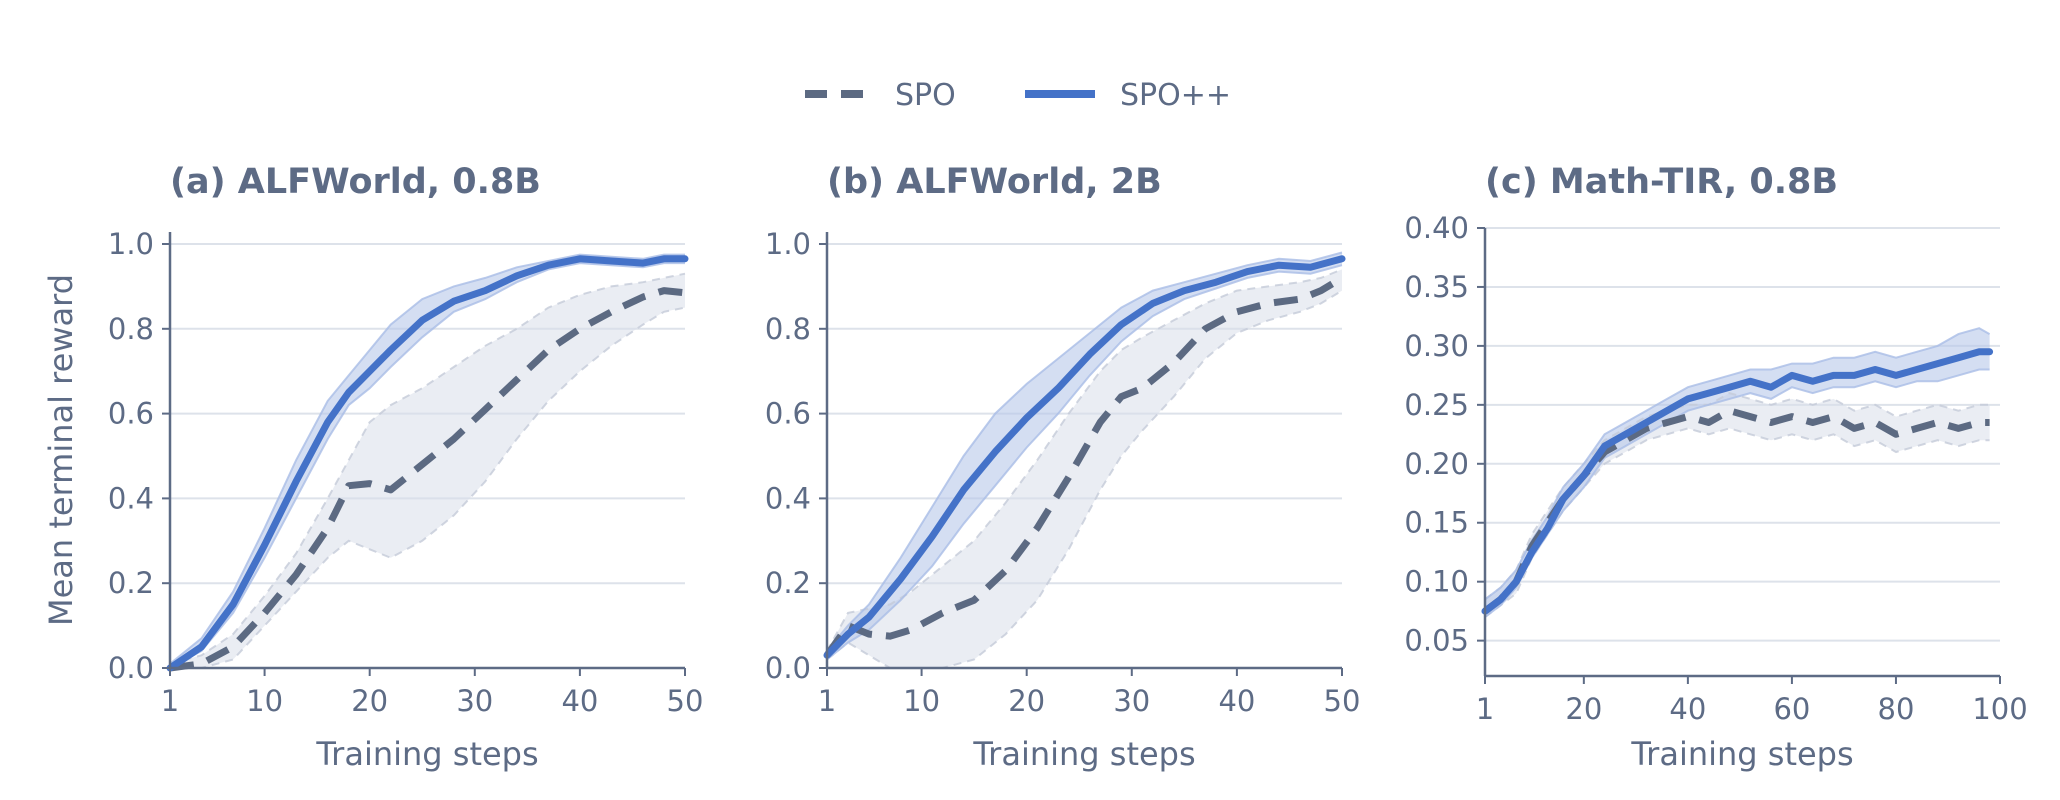  I want to click on confidence-band-spo, so click(1084, 468).